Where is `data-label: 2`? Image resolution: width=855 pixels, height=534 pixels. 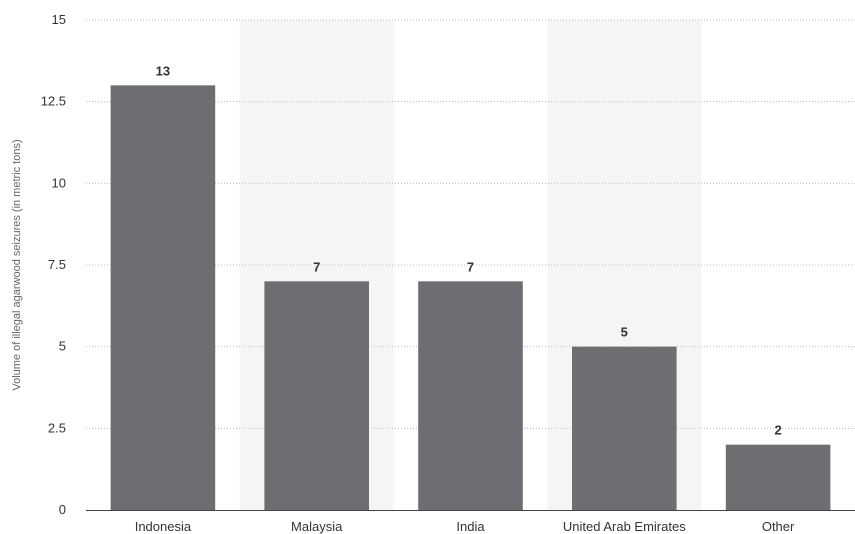 data-label: 2 is located at coordinates (777, 430).